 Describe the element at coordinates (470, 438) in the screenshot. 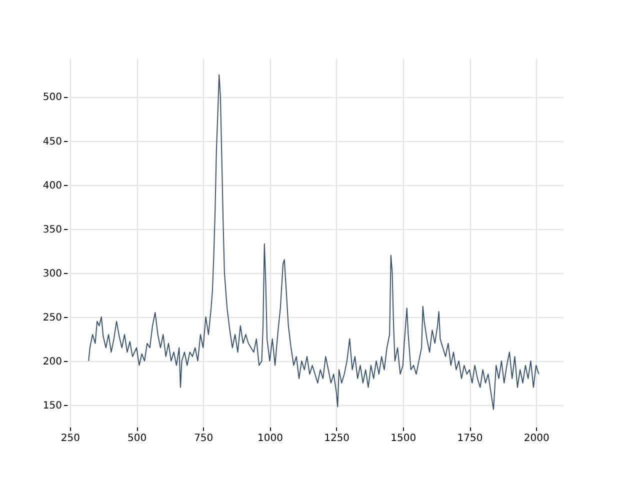

I see `x-tick-label: 1750` at that location.